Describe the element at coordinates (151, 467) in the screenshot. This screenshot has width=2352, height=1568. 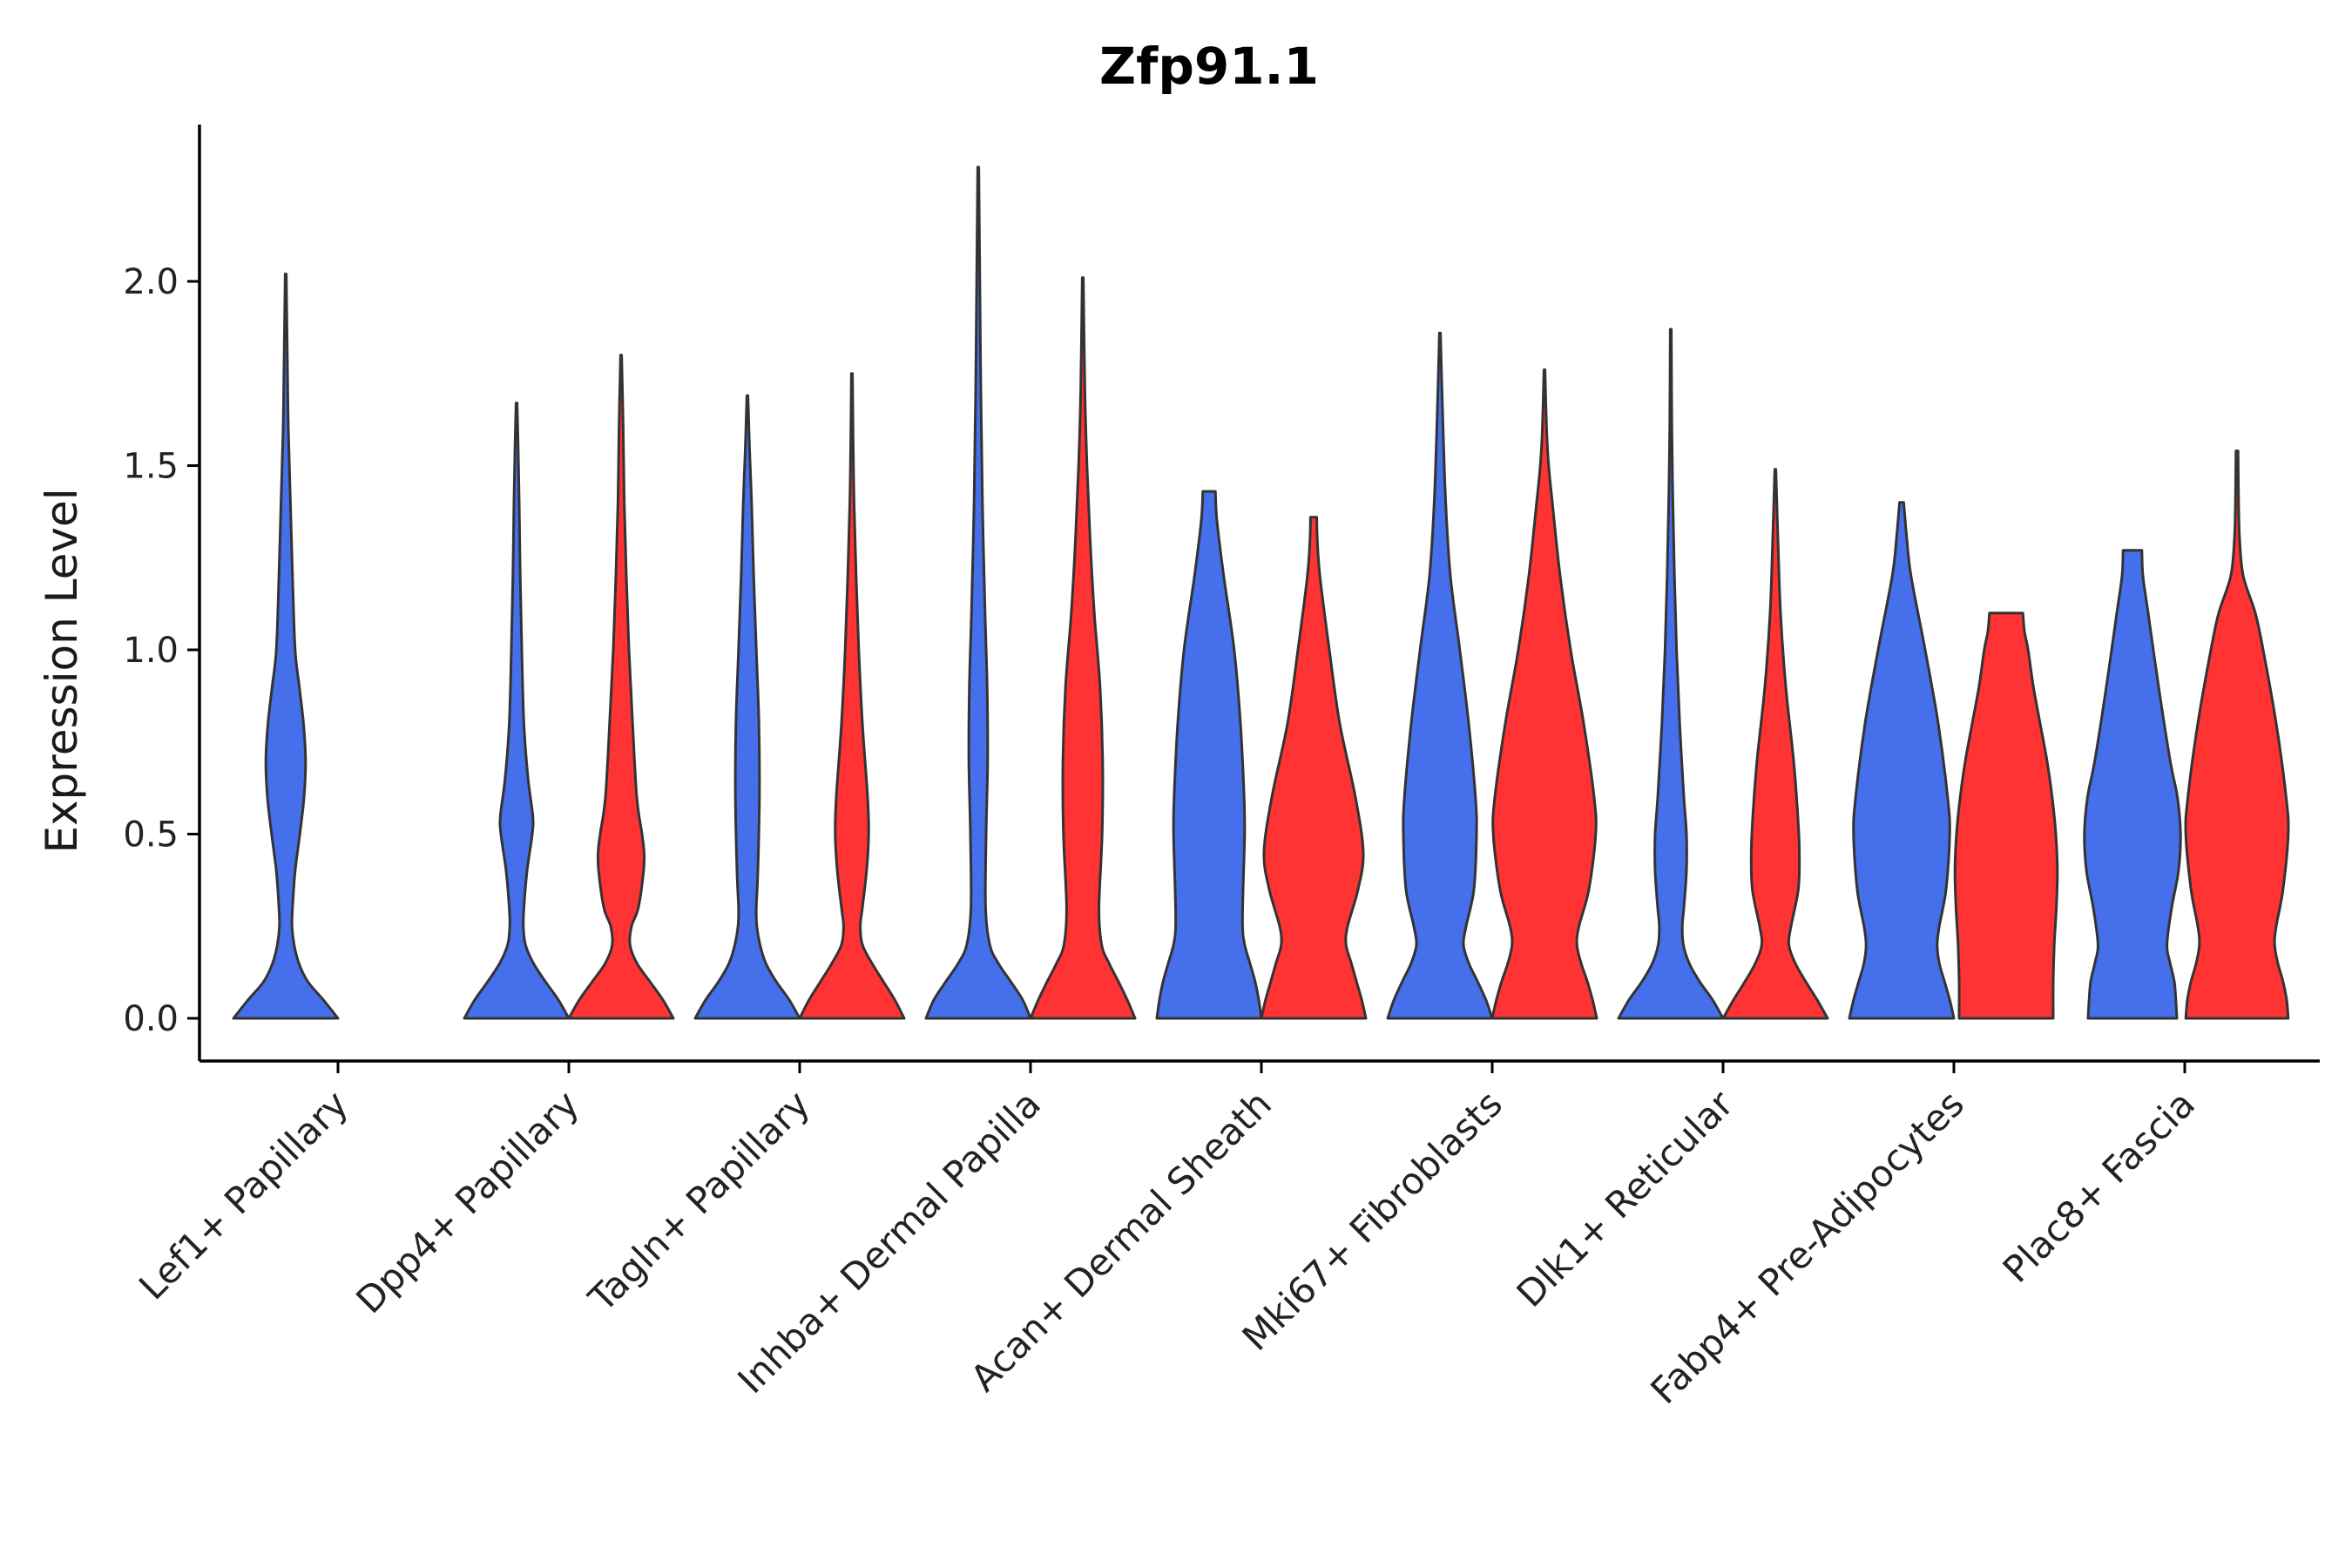
I see `y-tick-label: 1.5` at that location.